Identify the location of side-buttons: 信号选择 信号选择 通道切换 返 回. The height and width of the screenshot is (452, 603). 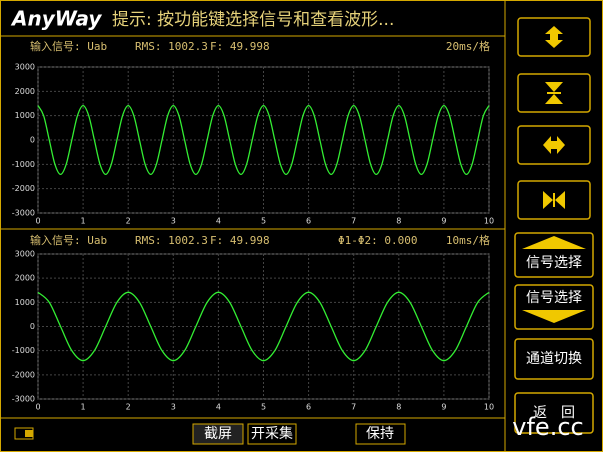
(554, 333).